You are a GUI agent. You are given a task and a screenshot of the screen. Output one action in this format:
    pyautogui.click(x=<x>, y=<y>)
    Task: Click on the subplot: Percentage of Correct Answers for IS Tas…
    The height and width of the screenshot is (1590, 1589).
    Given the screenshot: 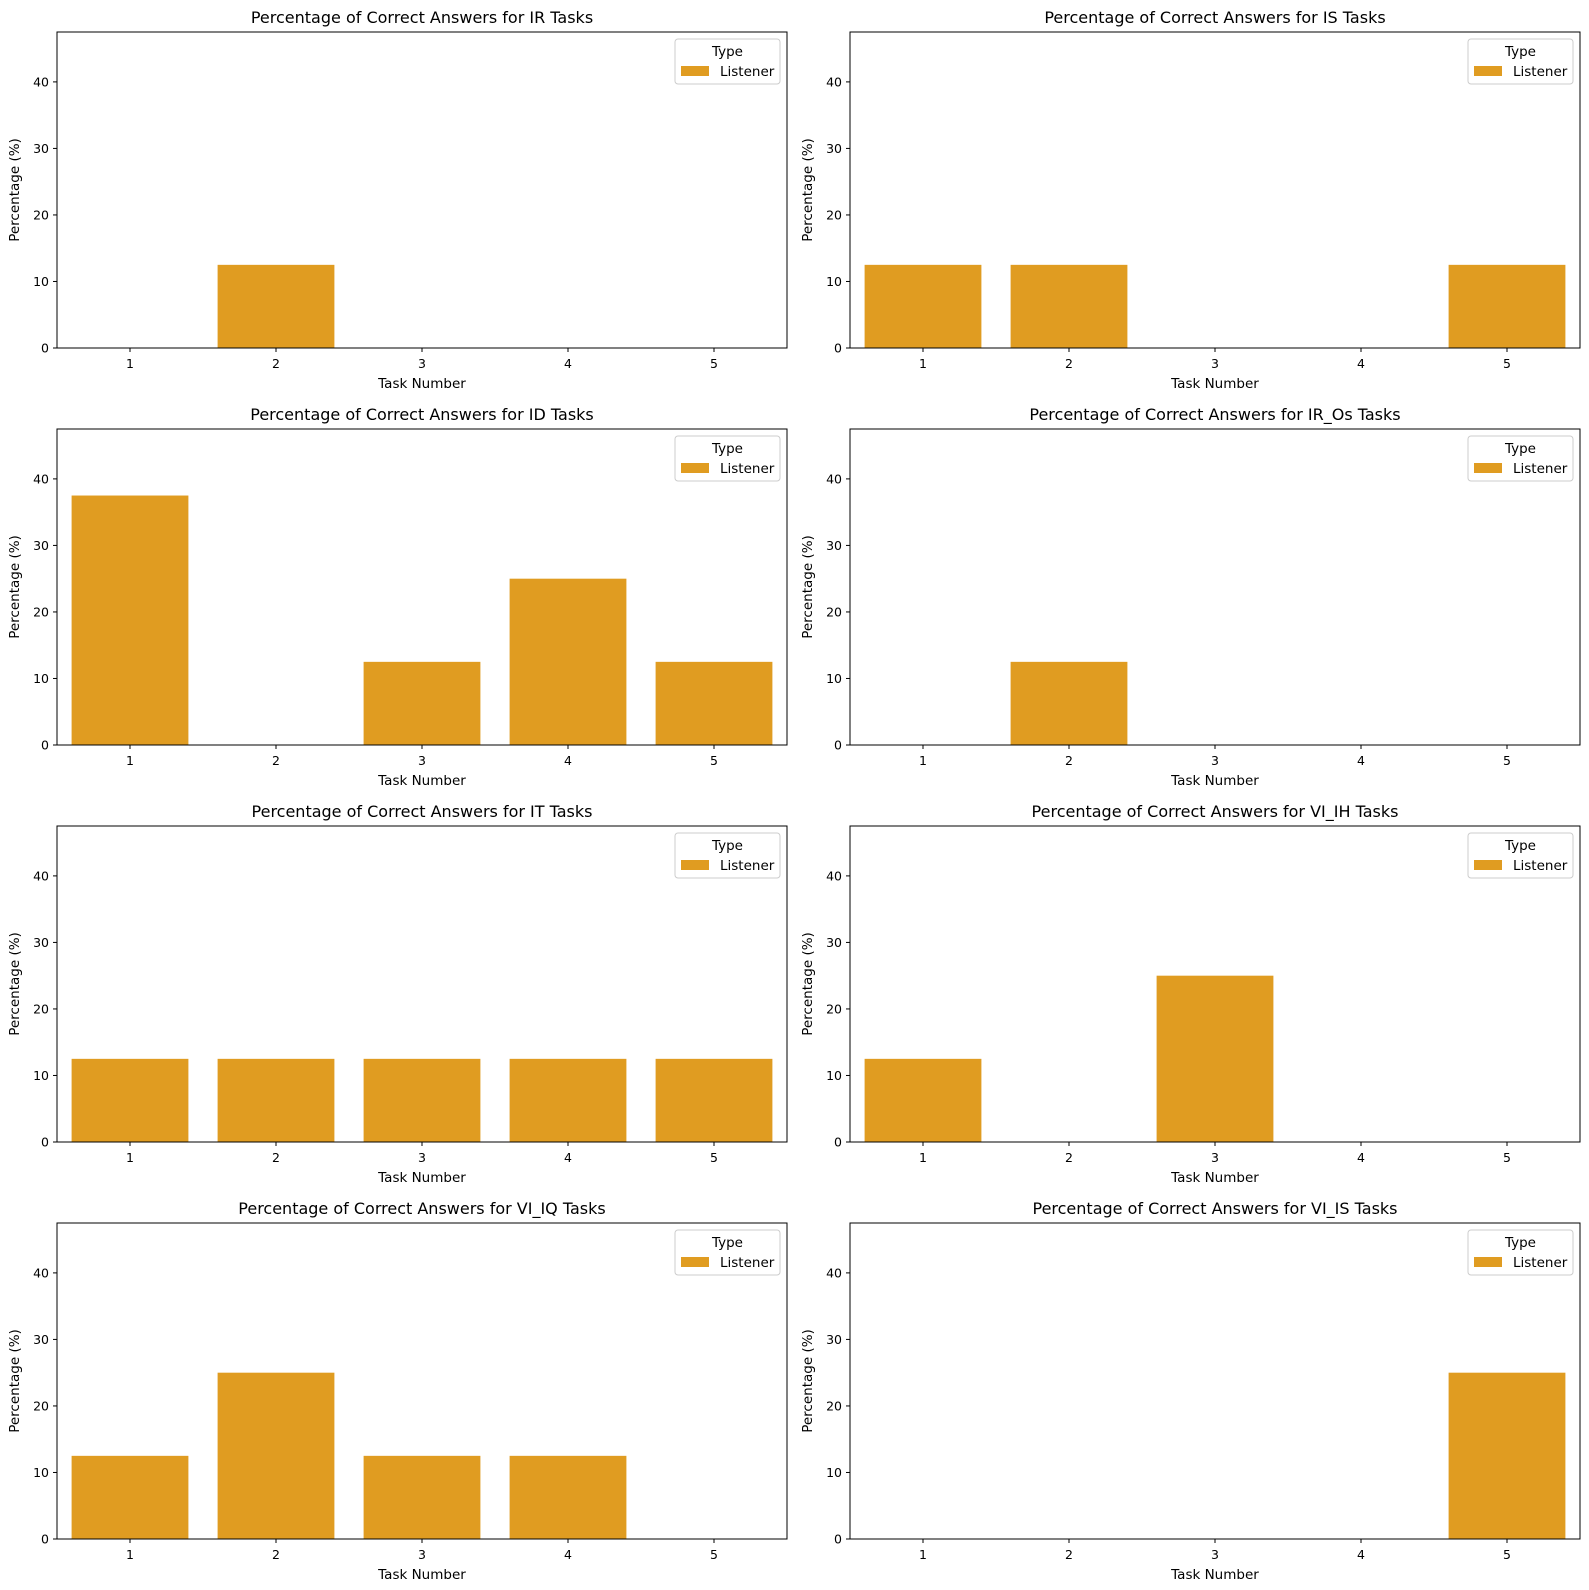 What is the action you would take?
    pyautogui.click(x=1190, y=200)
    